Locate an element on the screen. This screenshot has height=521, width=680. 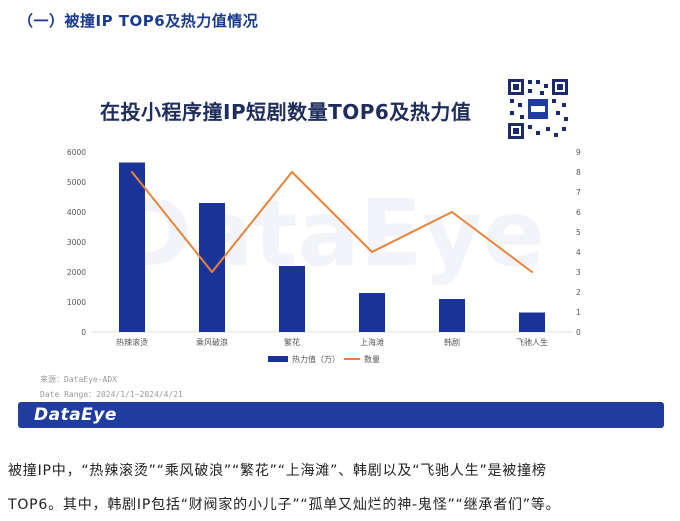
left-axis-tick-label: 6000 is located at coordinates (76, 152).